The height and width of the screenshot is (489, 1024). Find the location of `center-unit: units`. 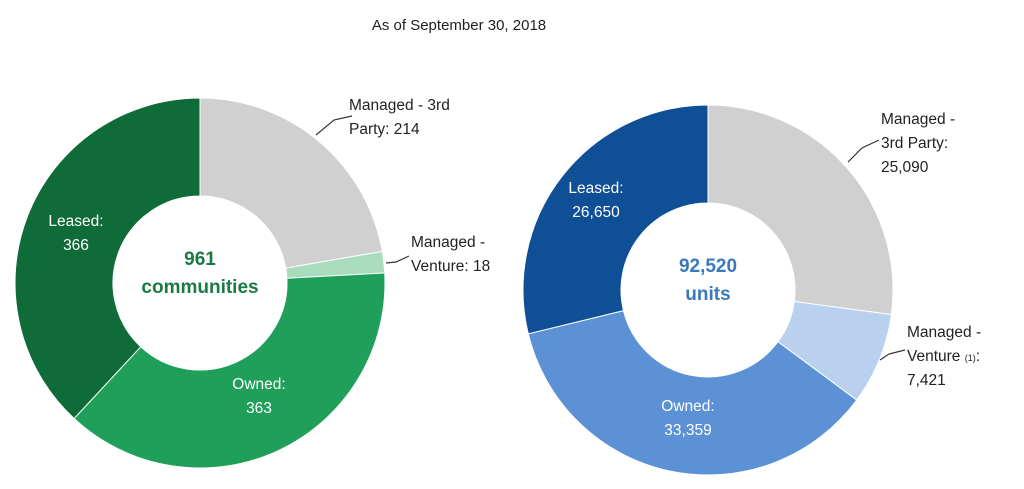

center-unit: units is located at coordinates (707, 294).